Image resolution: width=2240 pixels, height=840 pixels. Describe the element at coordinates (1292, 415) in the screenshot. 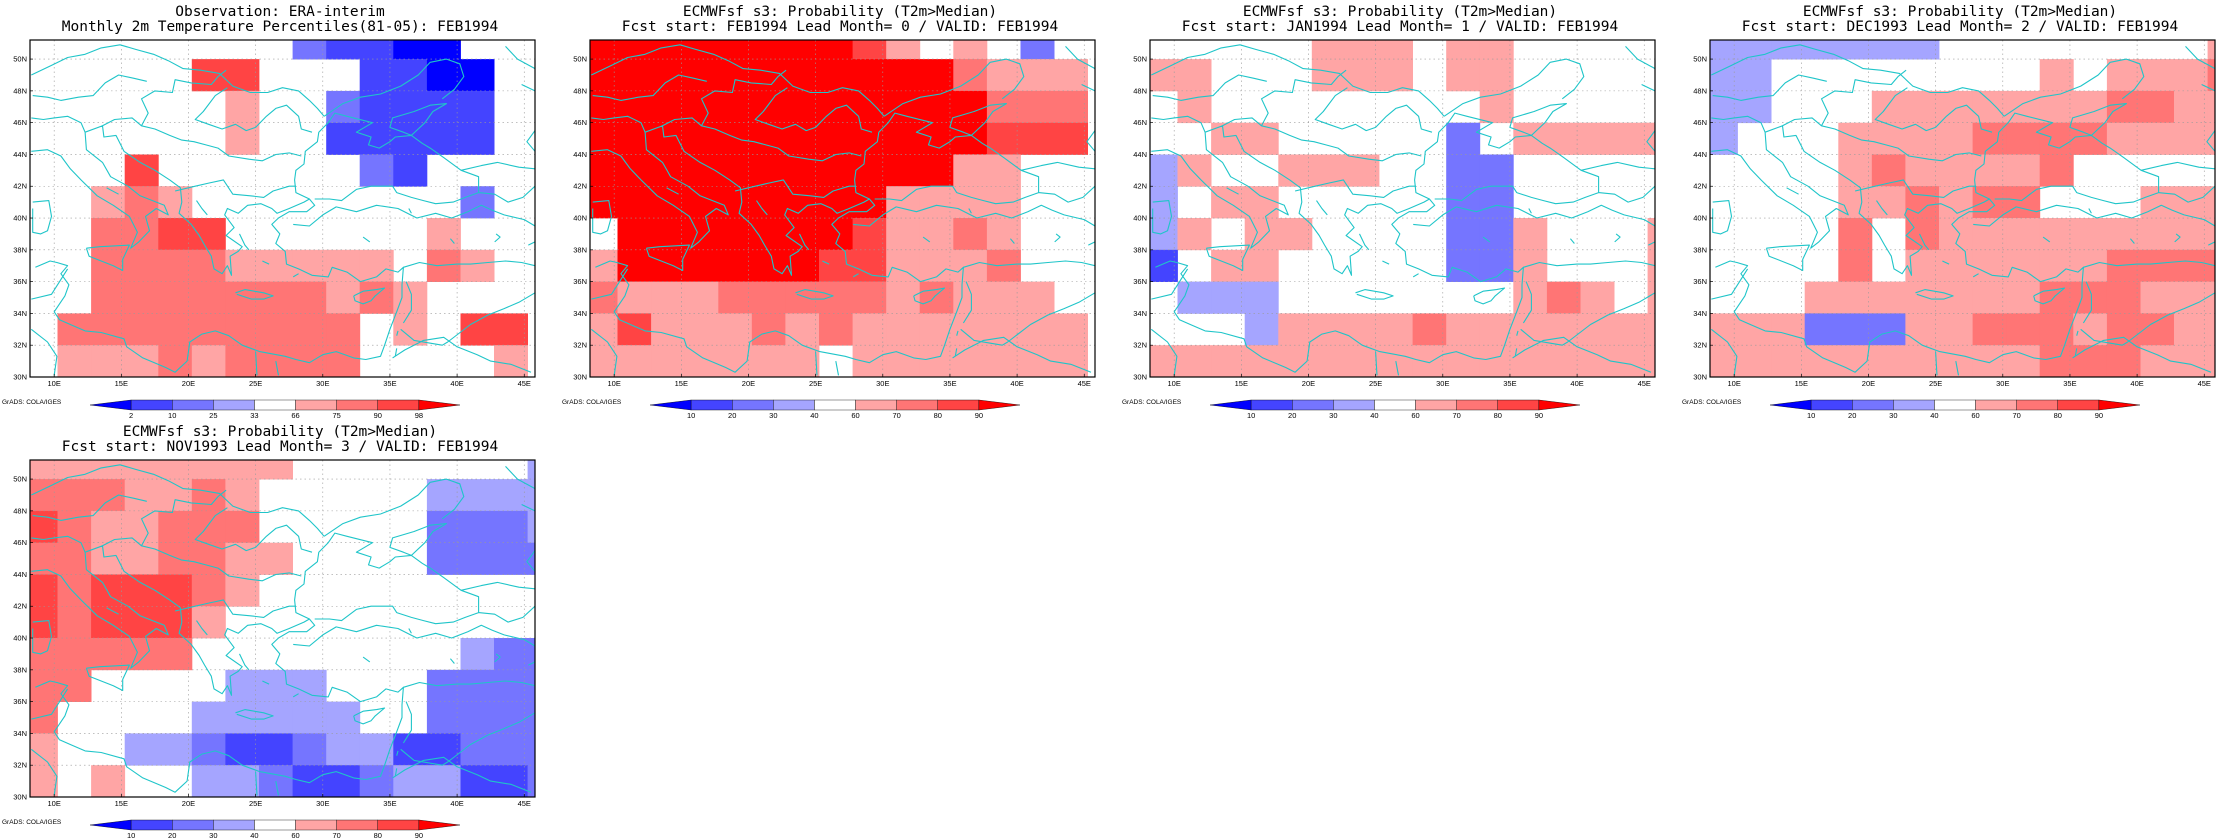

I see `colorbar-tick-label: 20` at that location.